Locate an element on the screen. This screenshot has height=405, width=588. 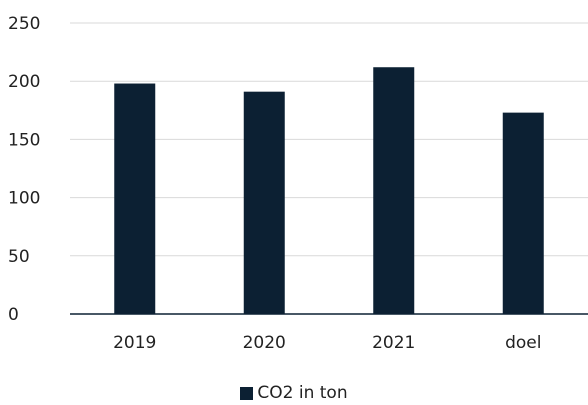
bar-2020 is located at coordinates (264, 203).